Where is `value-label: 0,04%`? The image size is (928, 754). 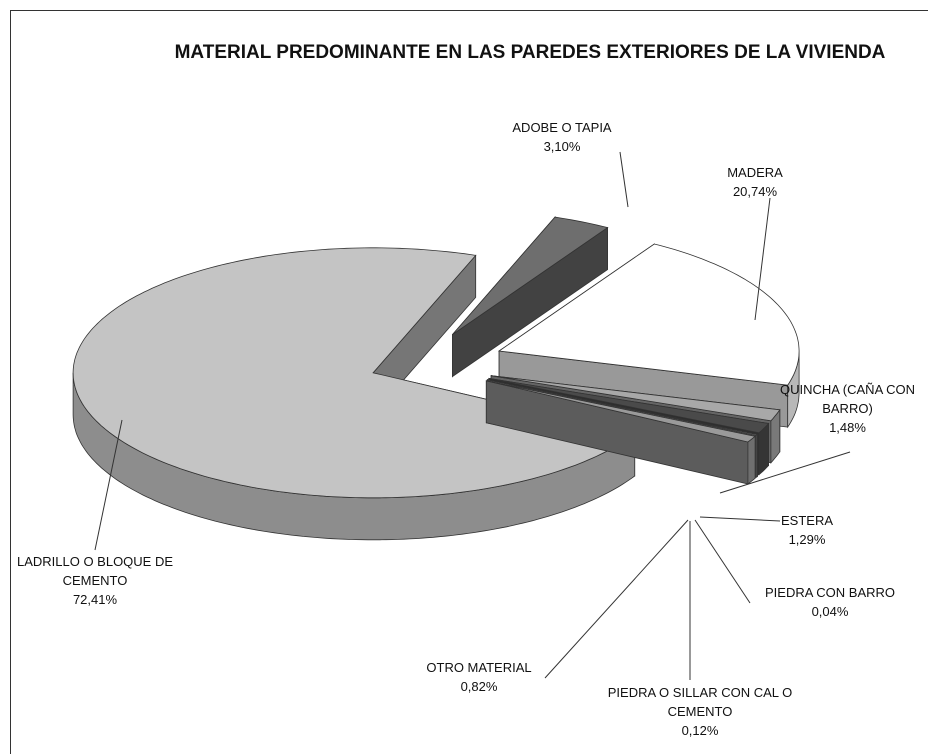 value-label: 0,04% is located at coordinates (830, 611).